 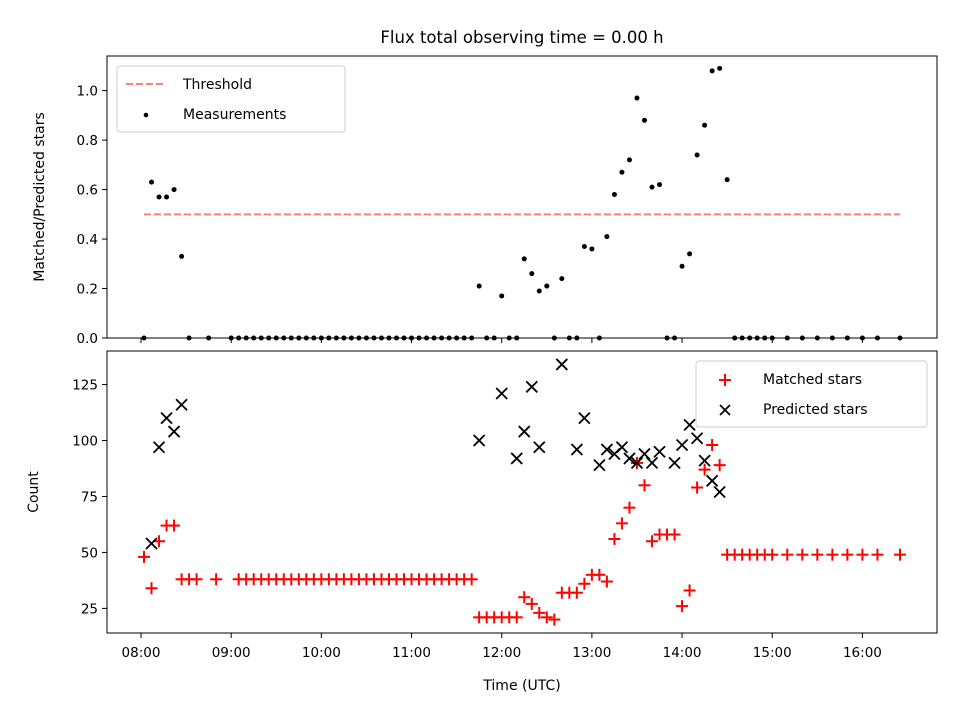 What do you see at coordinates (682, 653) in the screenshot?
I see `x-tick-label: 14:00` at bounding box center [682, 653].